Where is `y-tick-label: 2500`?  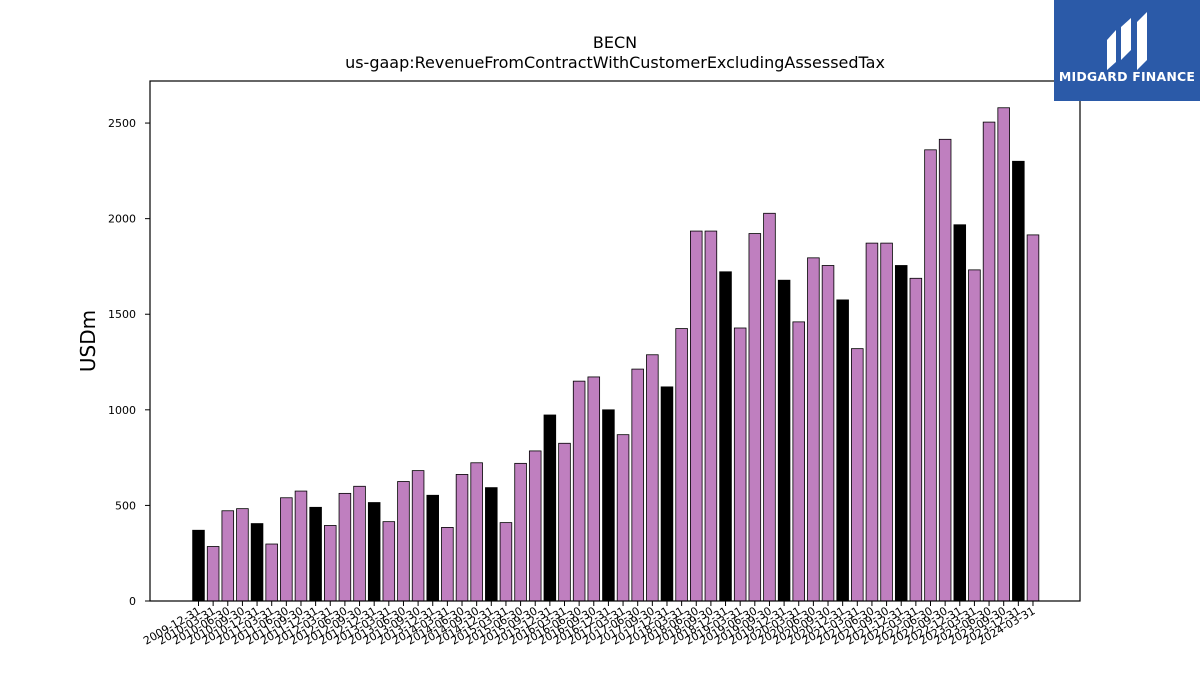 y-tick-label: 2500 is located at coordinates (122, 123).